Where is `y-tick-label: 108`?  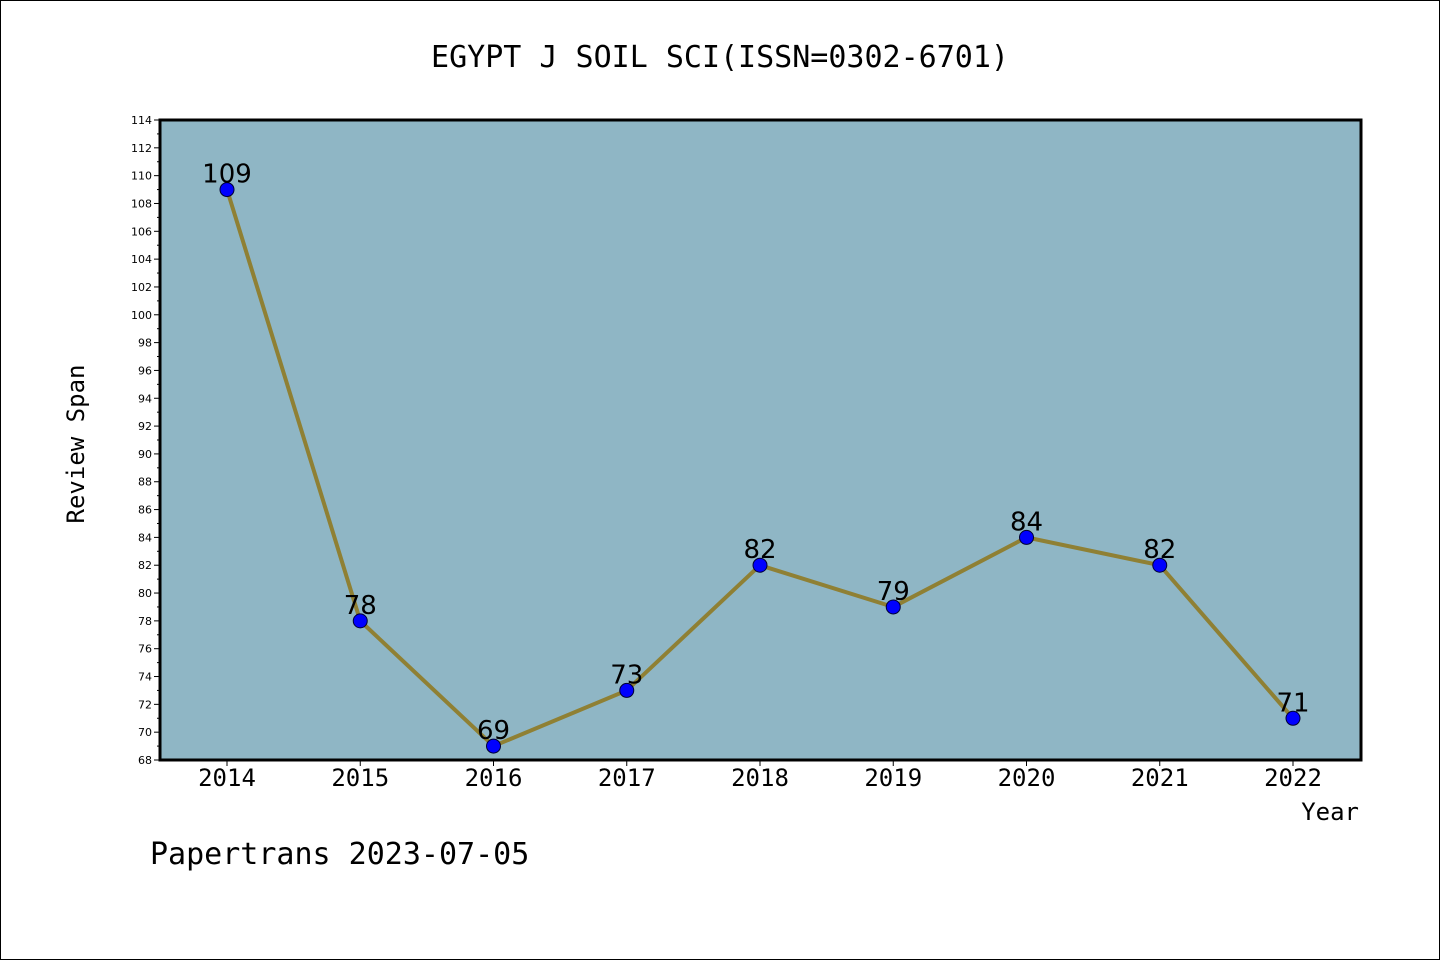 y-tick-label: 108 is located at coordinates (141, 203).